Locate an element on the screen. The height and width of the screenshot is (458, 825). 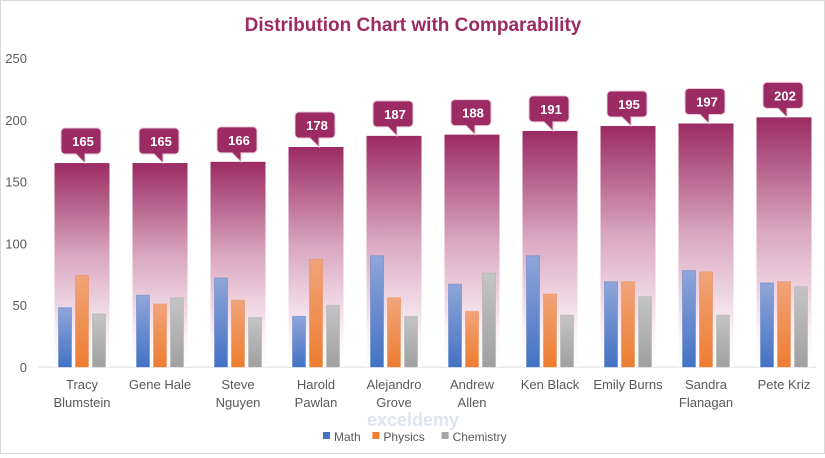
y-tick-label: 250 is located at coordinates (16, 58).